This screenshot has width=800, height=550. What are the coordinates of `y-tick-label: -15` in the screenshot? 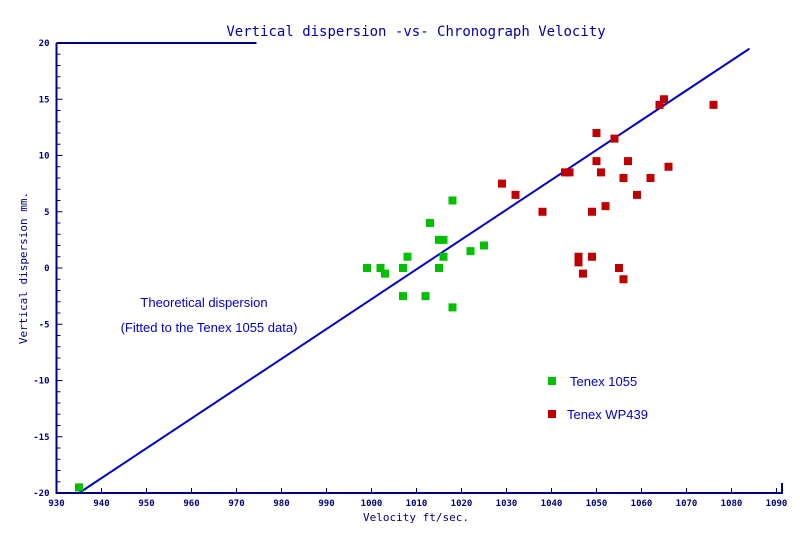 It's located at (41, 438).